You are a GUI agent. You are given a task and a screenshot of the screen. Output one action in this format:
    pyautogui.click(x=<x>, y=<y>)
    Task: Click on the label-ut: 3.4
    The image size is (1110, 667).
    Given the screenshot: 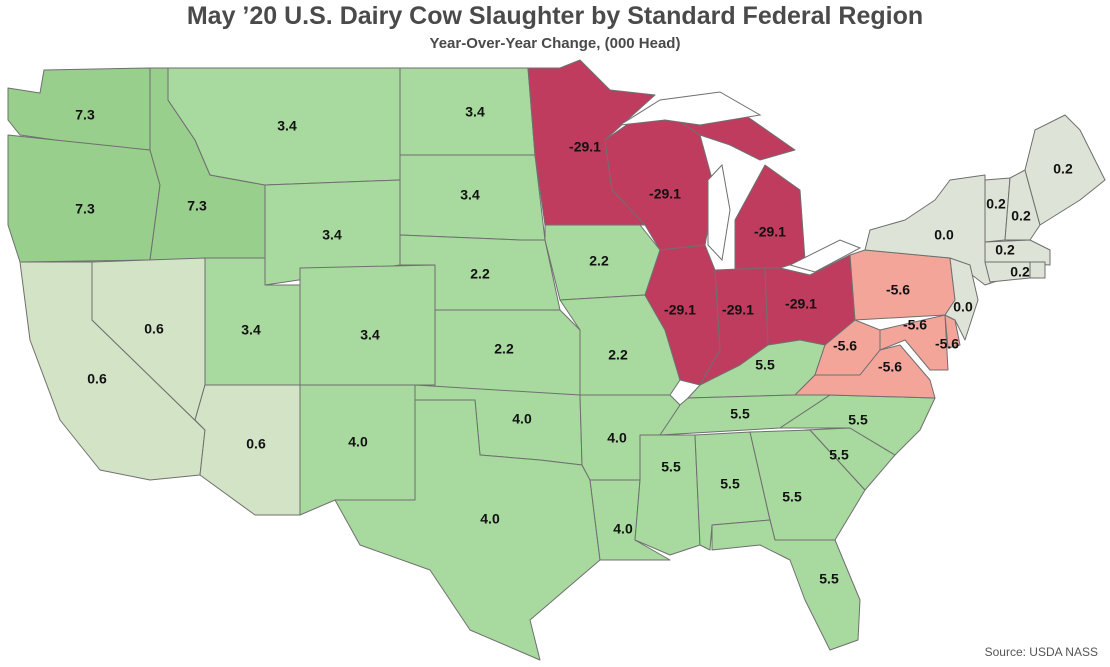 What is the action you would take?
    pyautogui.click(x=251, y=330)
    